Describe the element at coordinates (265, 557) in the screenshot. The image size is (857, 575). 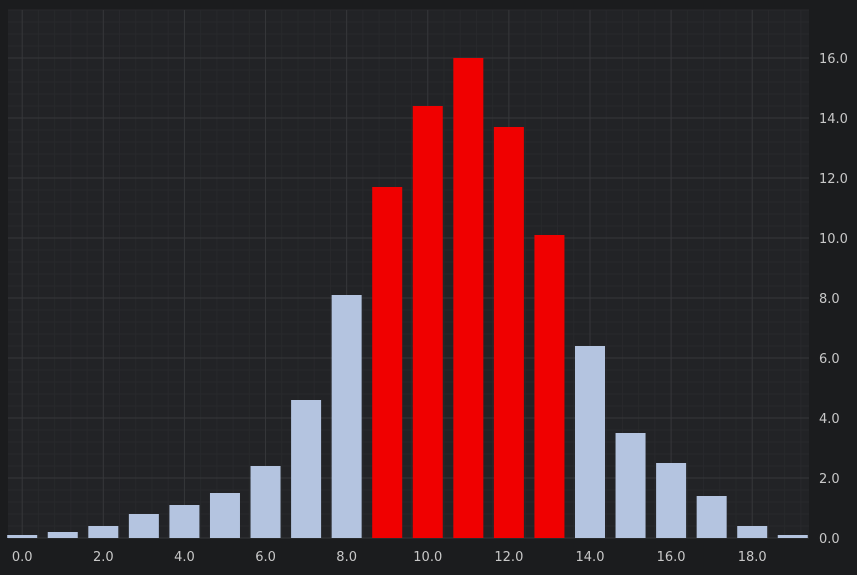
I see `x-tick-label: 6.0` at that location.